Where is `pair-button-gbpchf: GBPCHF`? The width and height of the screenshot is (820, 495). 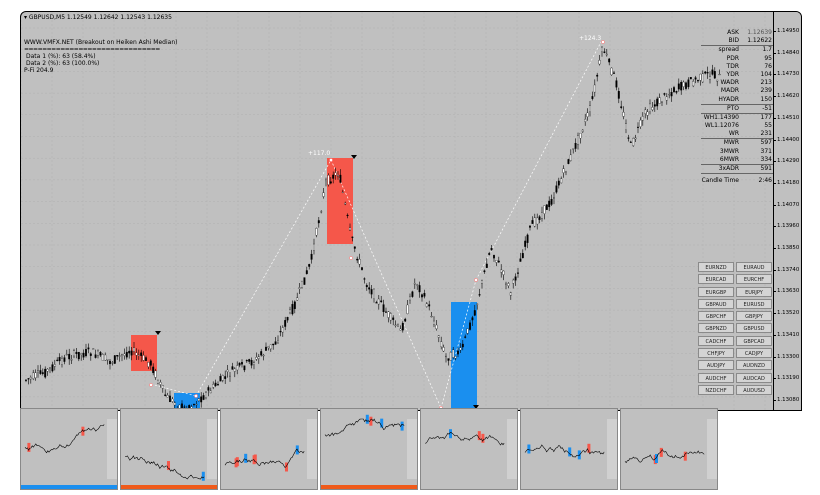
pair-button-gbpchf: GBPCHF is located at coordinates (716, 316).